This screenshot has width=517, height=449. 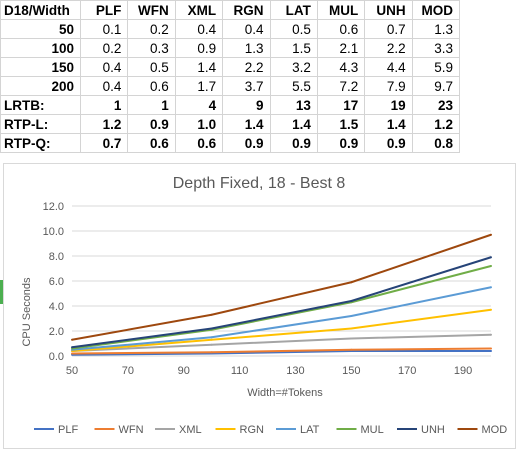 I want to click on table-cell: 0.7, so click(x=388, y=29).